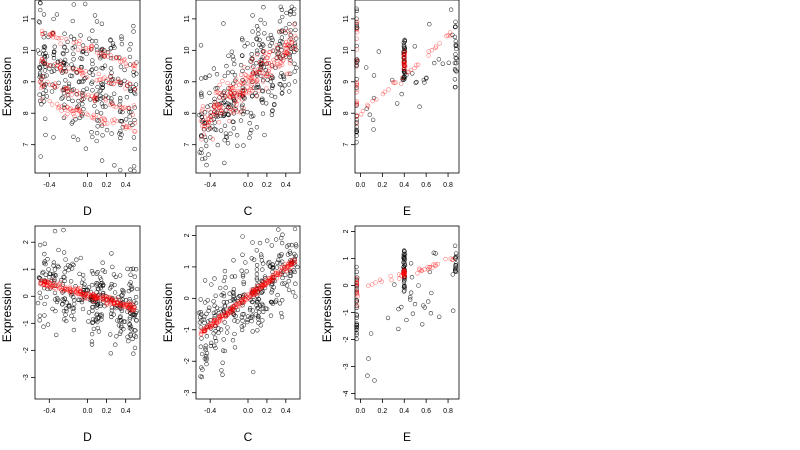 This screenshot has width=800, height=450. What do you see at coordinates (327, 312) in the screenshot?
I see `y-axis-label: Expression` at bounding box center [327, 312].